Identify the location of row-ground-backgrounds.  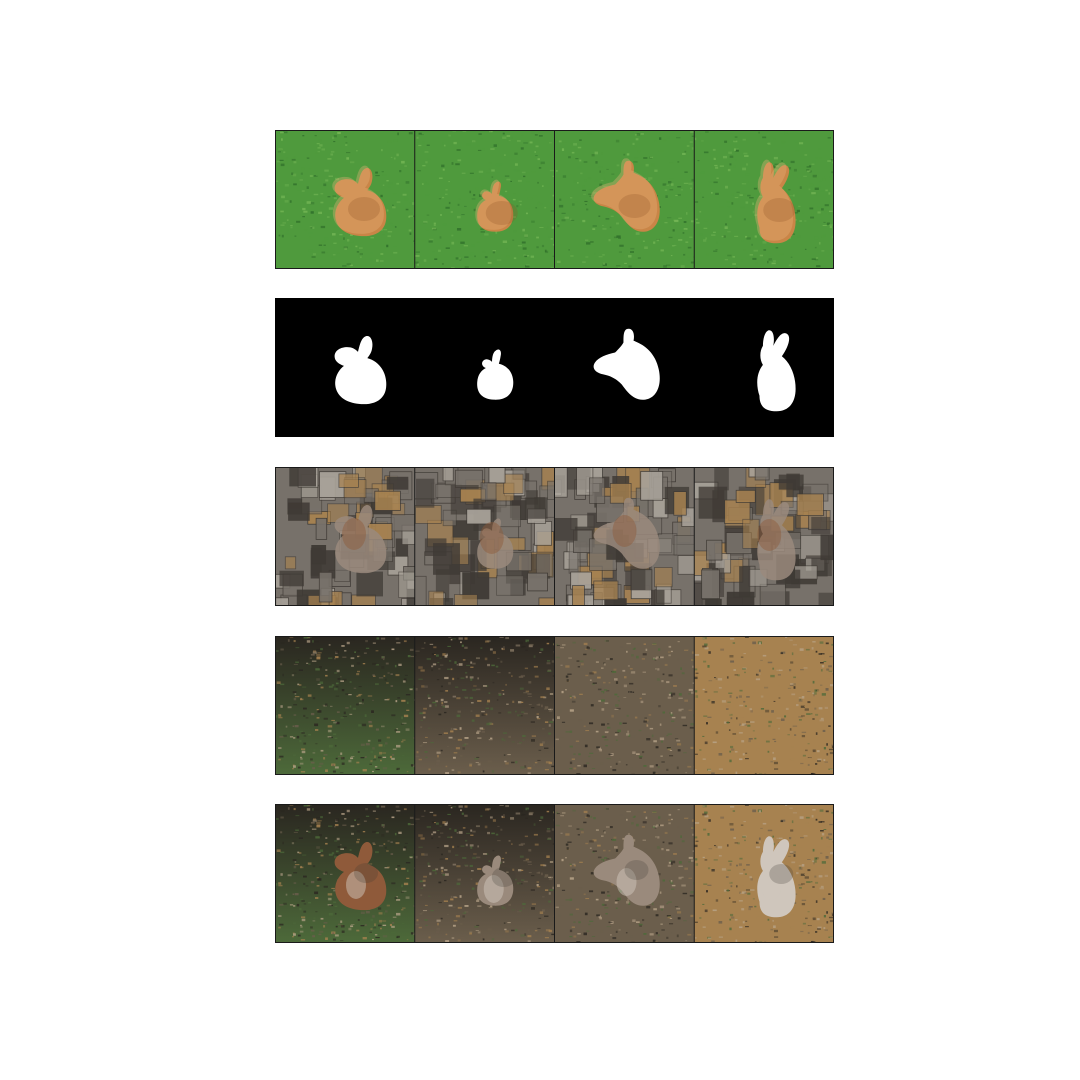
(554, 705).